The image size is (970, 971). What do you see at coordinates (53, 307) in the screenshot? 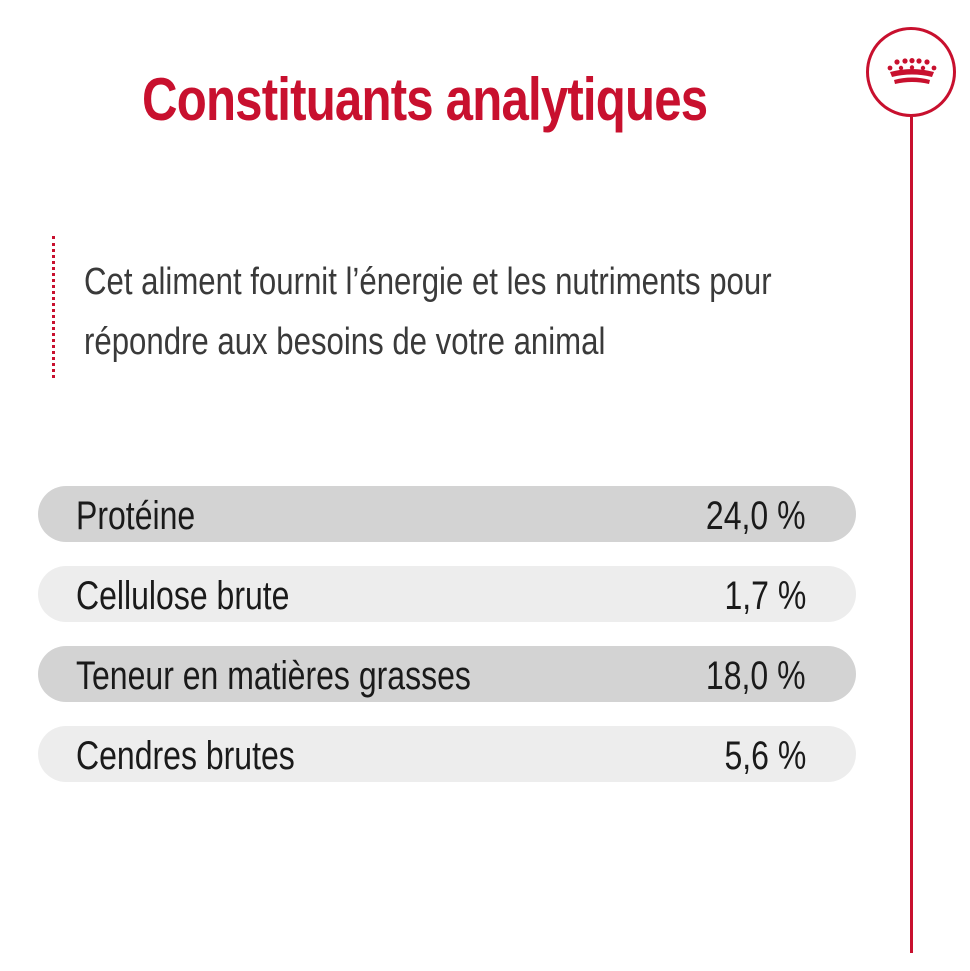
I see `dotted-accent-bar` at bounding box center [53, 307].